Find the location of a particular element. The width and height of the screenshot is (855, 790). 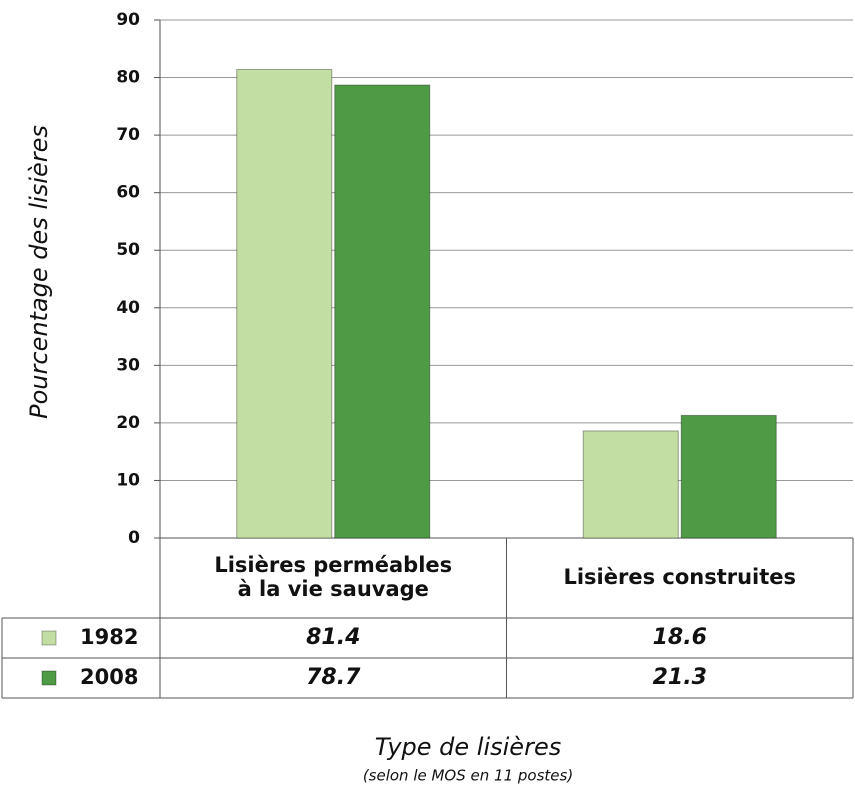

y-tick-label: 60 is located at coordinates (128, 193).